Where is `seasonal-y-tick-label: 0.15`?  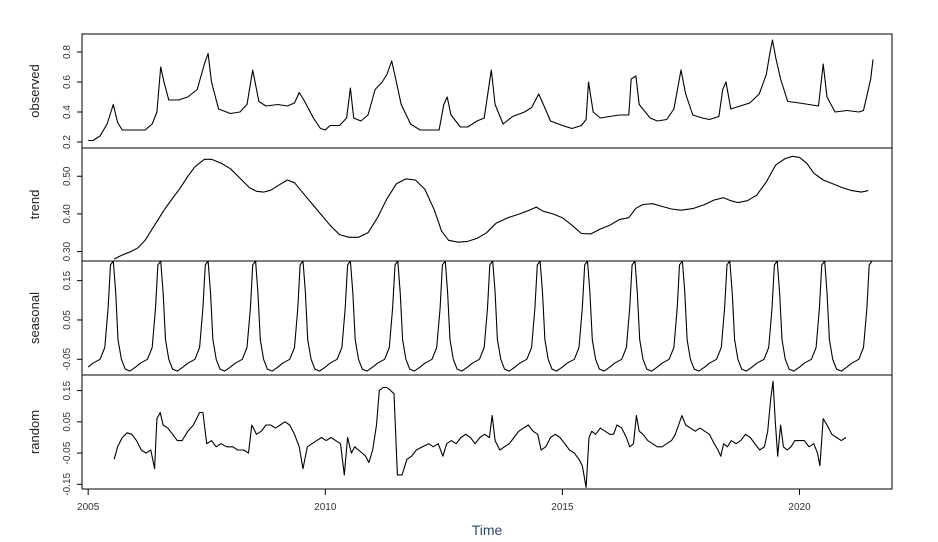 seasonal-y-tick-label: 0.15 is located at coordinates (67, 280).